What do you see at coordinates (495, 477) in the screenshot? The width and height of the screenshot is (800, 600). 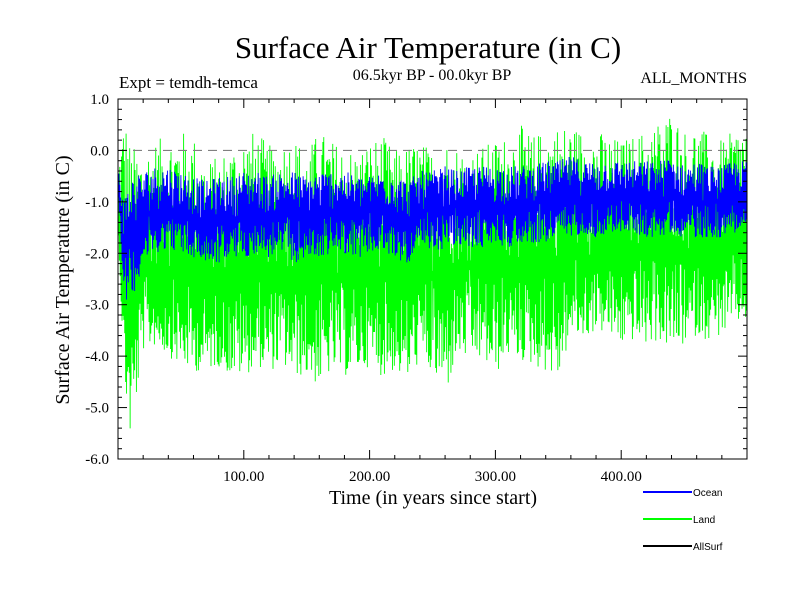 I see `x-tick-label: 300.00` at bounding box center [495, 477].